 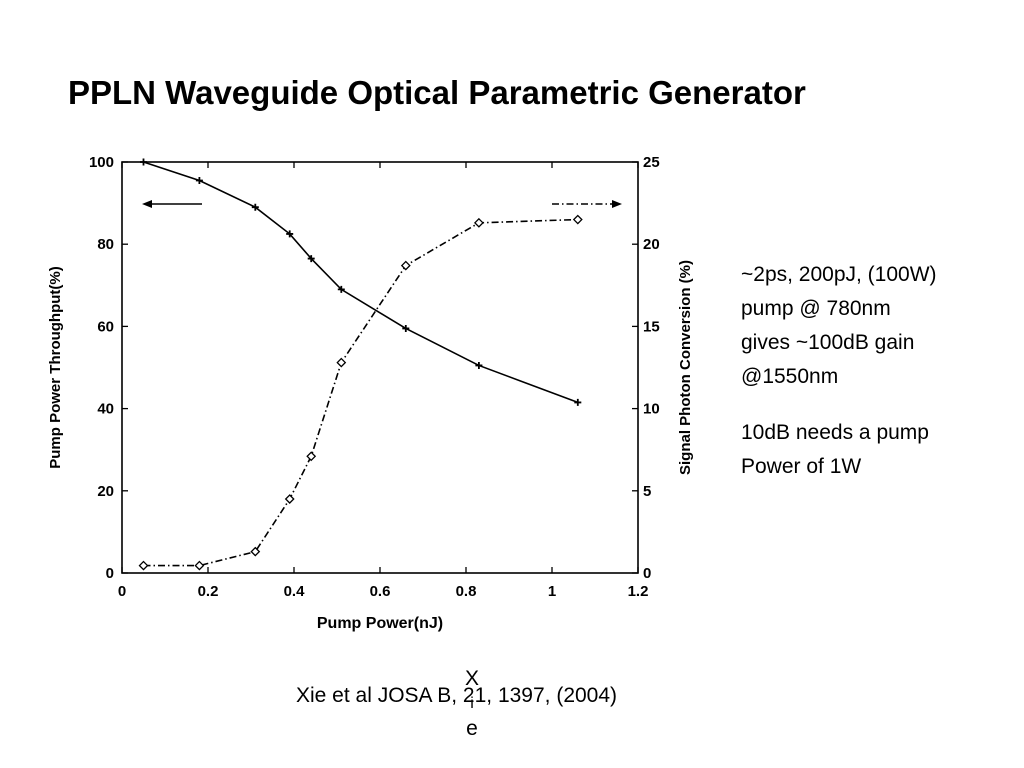 I want to click on stray-letter: i, so click(x=472, y=703).